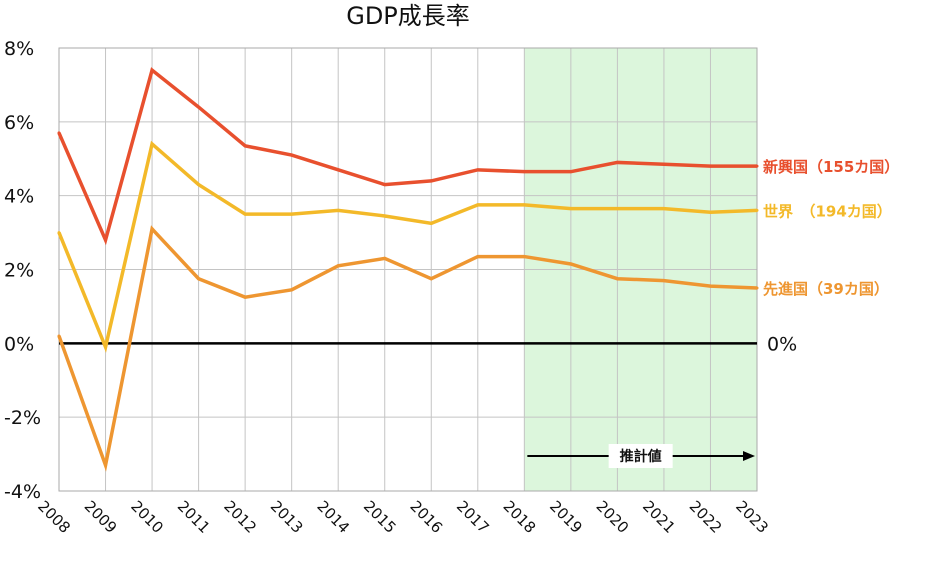 Image resolution: width=931 pixels, height=561 pixels. Describe the element at coordinates (826, 289) in the screenshot. I see `series-label-3: 先進国（39カ国）` at that location.